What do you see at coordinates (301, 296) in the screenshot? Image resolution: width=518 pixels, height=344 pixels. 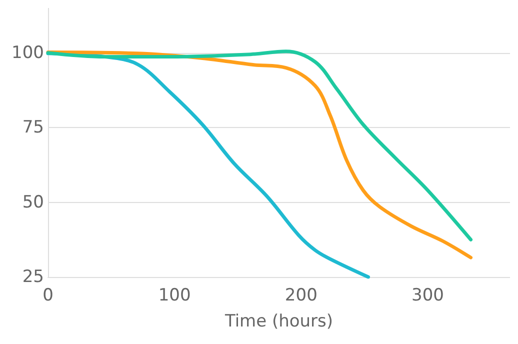 I see `x-tick-label: 200` at bounding box center [301, 296].